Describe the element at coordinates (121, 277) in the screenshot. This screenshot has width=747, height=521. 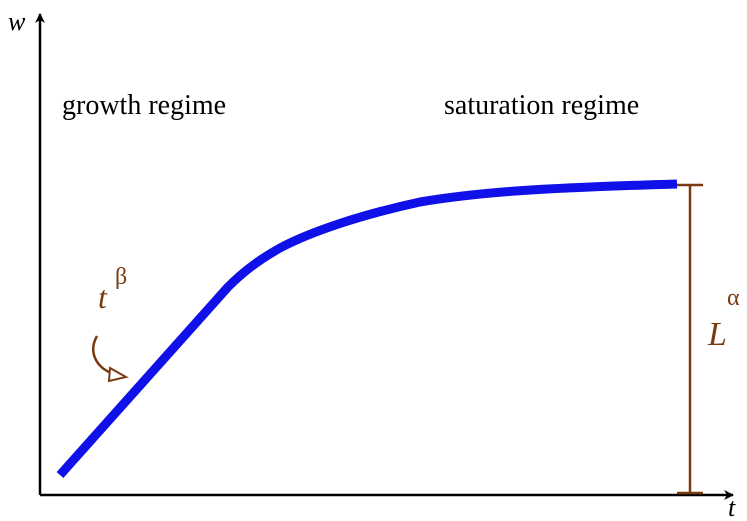
I see `annotation-sup: β` at that location.